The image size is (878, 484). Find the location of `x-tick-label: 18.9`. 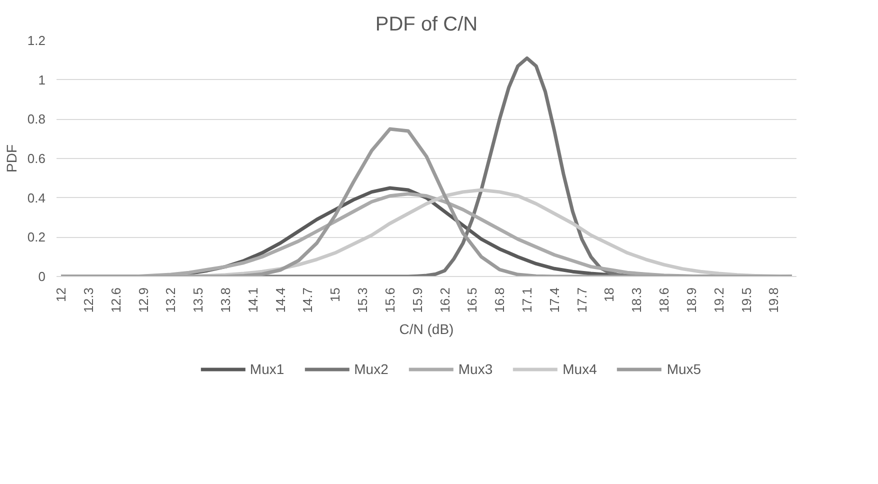

x-tick-label: 18.9 is located at coordinates (691, 300).